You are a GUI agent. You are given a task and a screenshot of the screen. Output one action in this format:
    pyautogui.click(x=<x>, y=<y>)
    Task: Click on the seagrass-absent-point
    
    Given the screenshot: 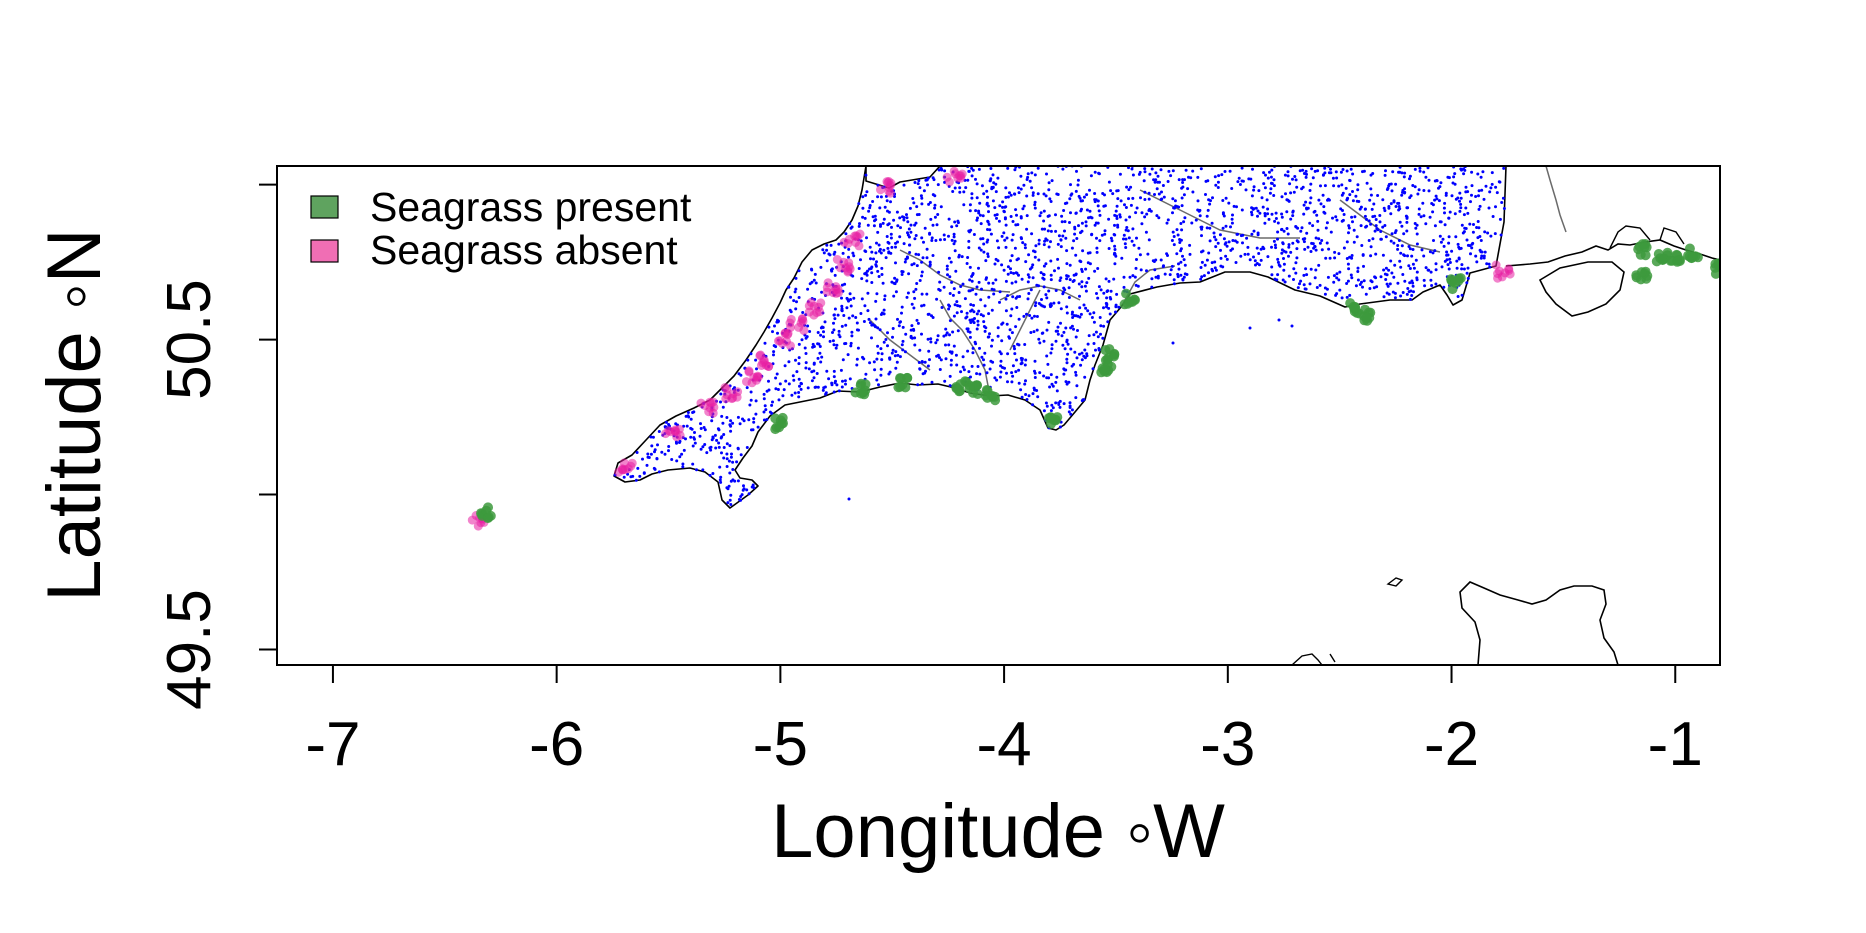 What is the action you would take?
    pyautogui.click(x=860, y=234)
    